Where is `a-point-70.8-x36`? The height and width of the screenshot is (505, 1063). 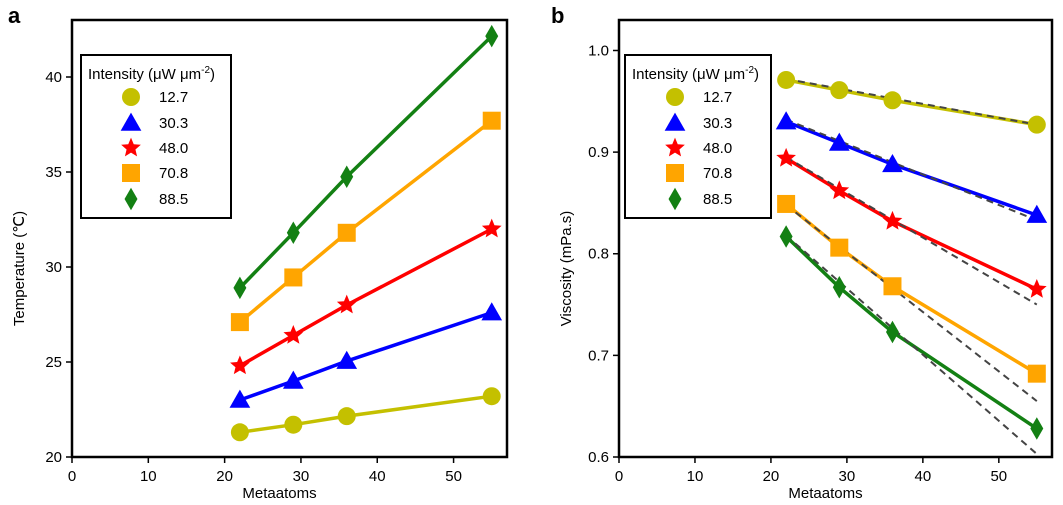
a-point-70.8-x36 is located at coordinates (346, 232).